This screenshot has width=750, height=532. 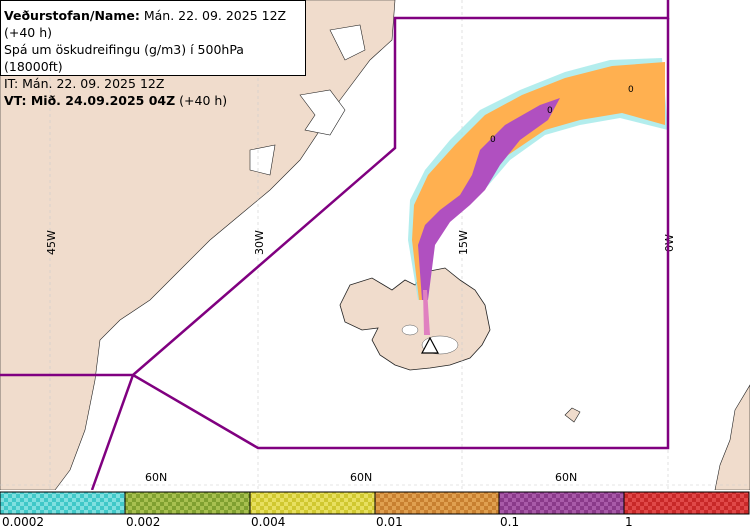 I want to click on legend-tick: 0.0002, so click(x=23, y=522).